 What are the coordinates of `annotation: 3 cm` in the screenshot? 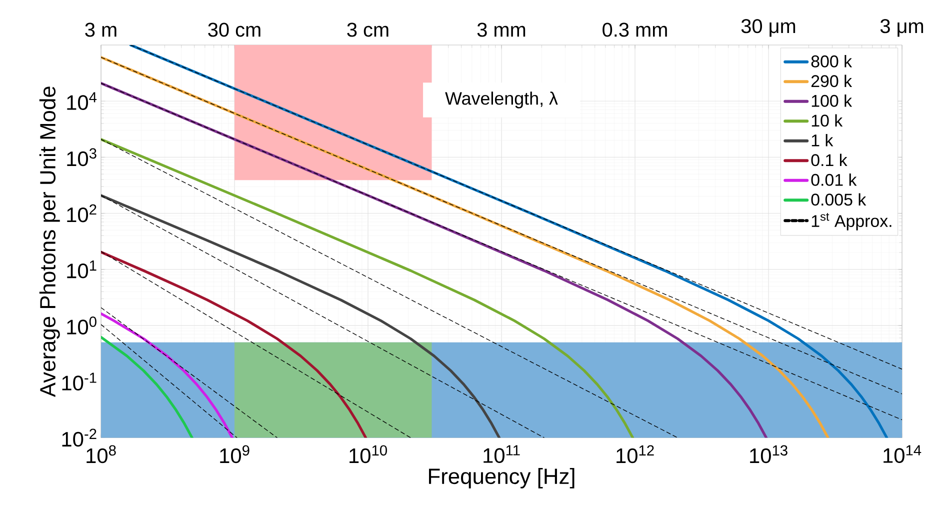 It's located at (367, 29).